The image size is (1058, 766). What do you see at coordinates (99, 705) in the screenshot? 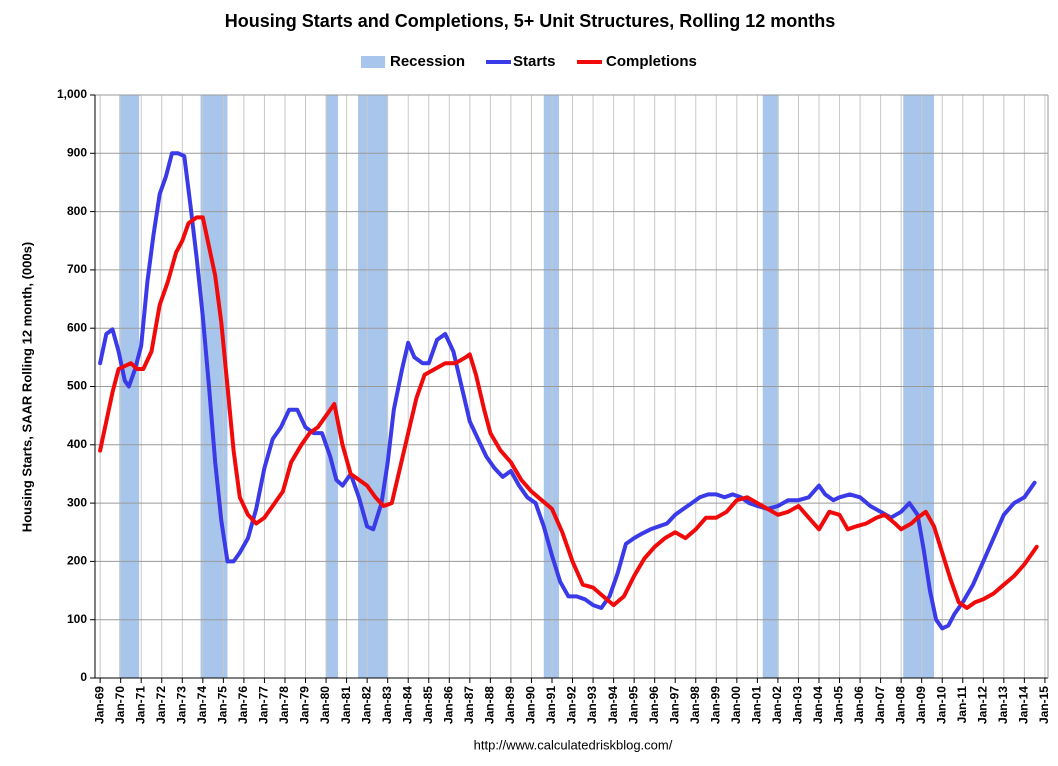
I see `x-tick-label: Jan-69` at bounding box center [99, 705].